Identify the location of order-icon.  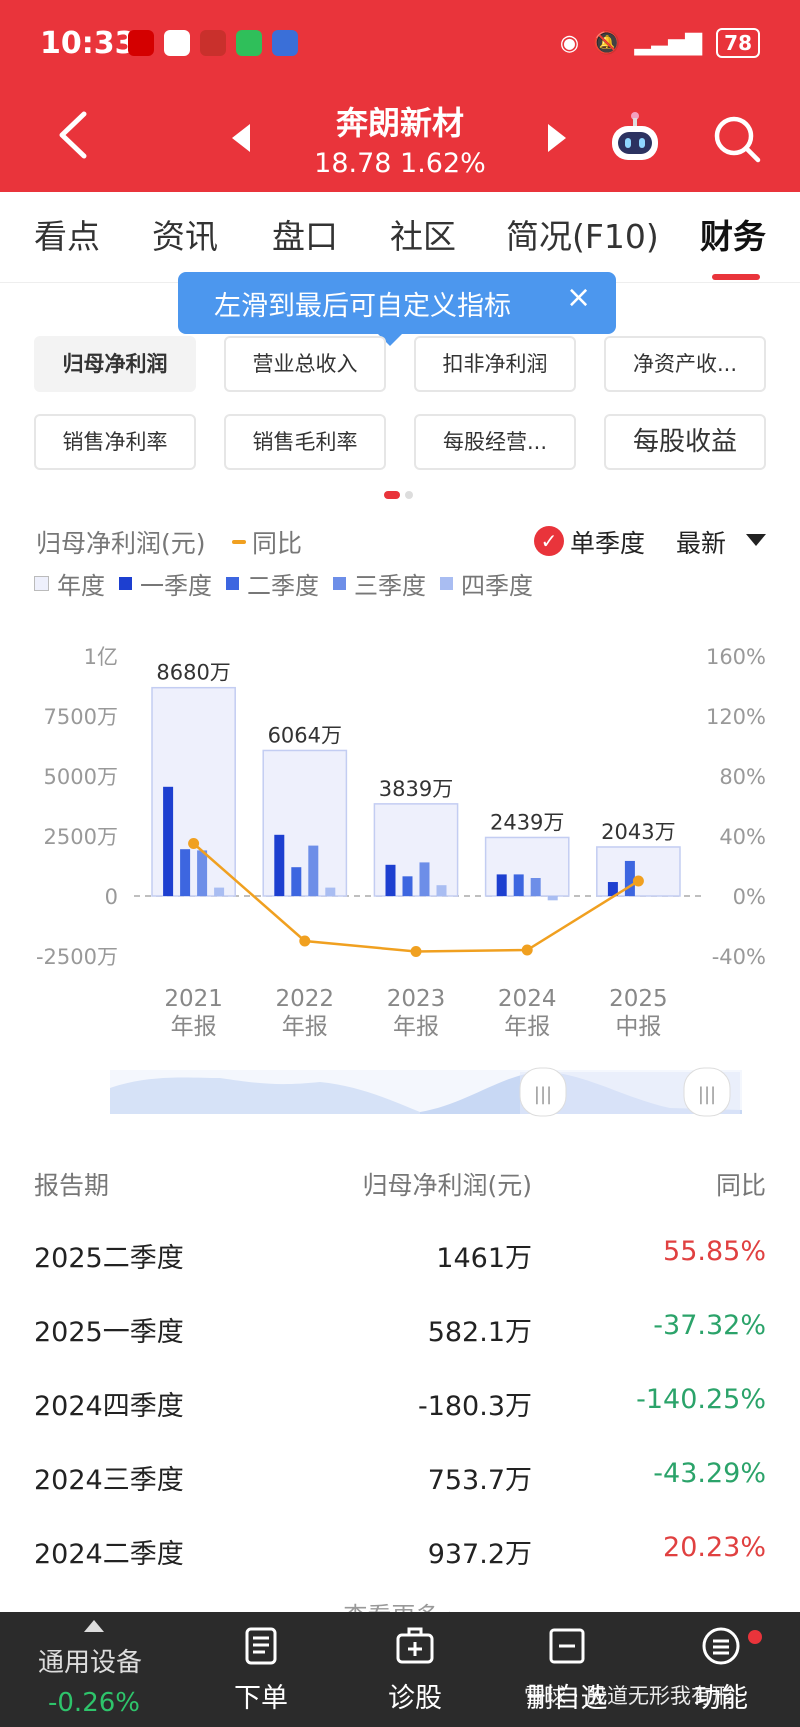
(261, 1646).